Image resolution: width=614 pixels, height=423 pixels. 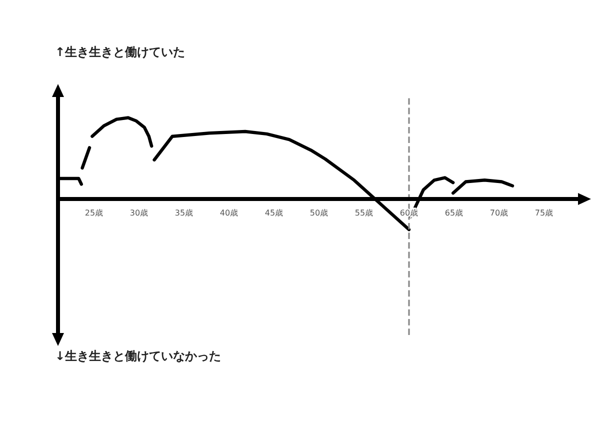 I want to click on x-tick-label: 35歳, so click(x=184, y=213).